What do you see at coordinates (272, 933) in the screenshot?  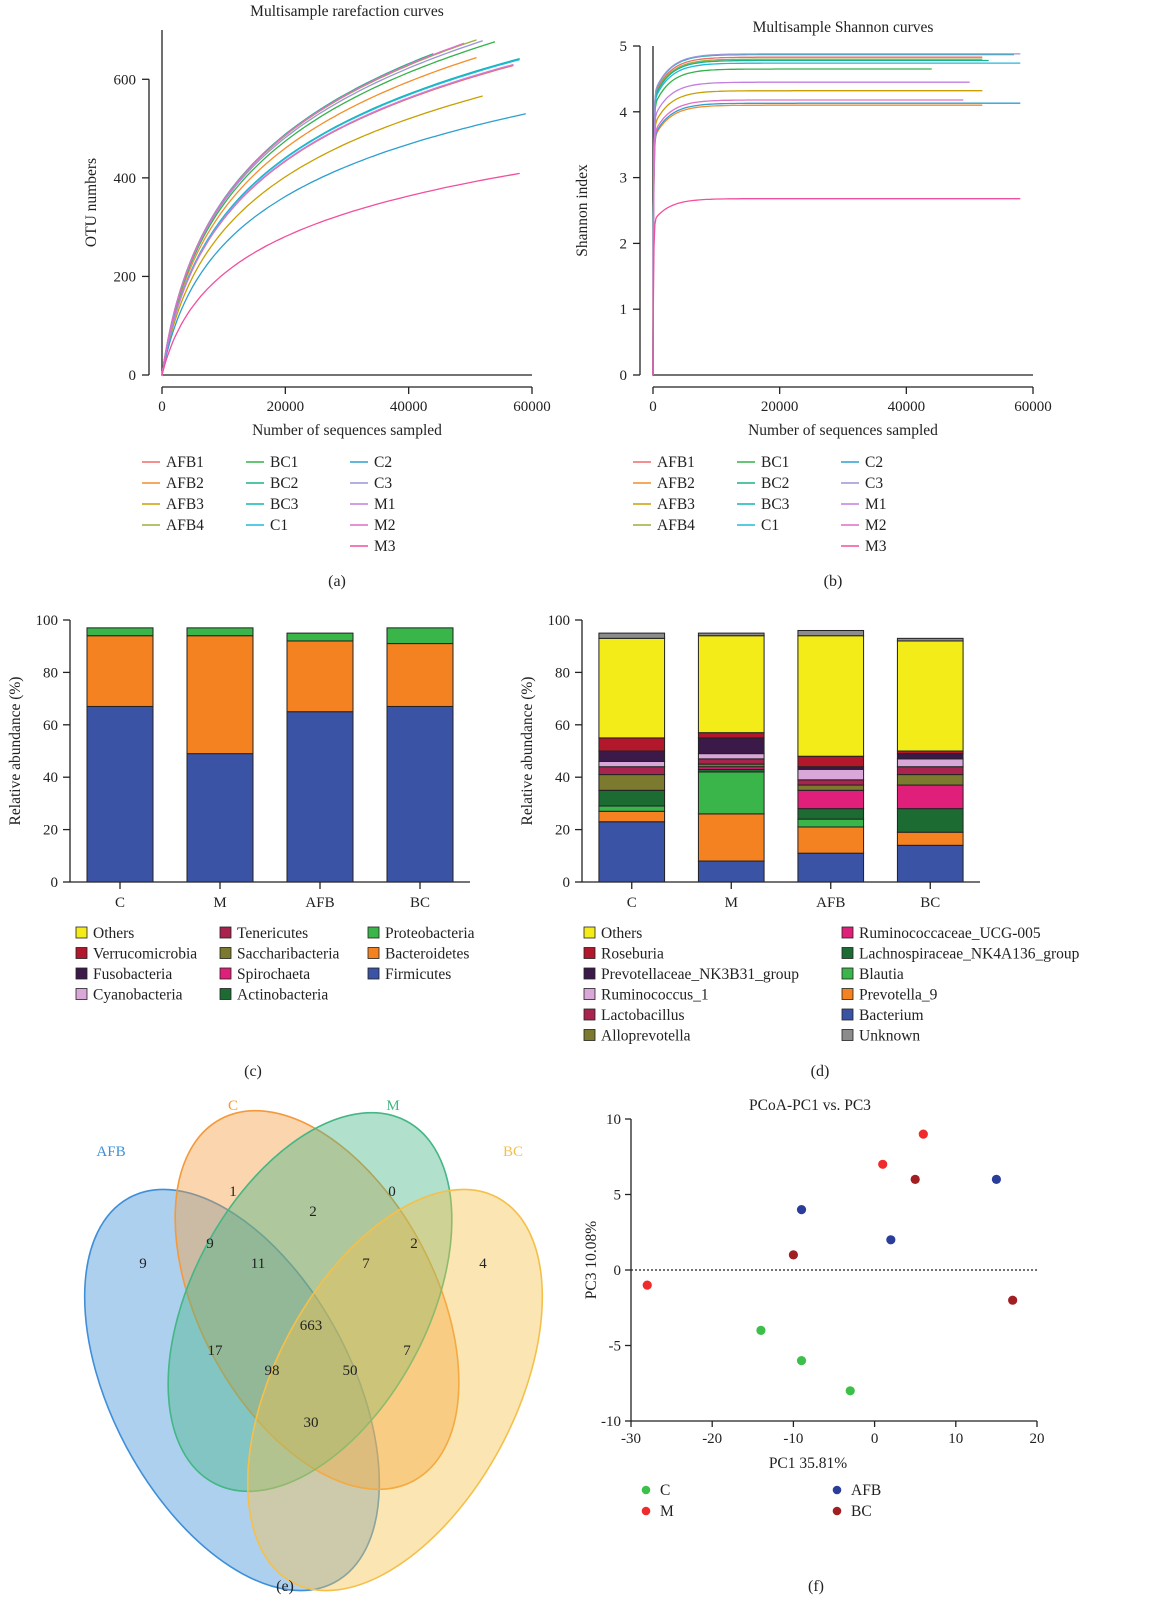 I see `legend-label: Tenericutes` at bounding box center [272, 933].